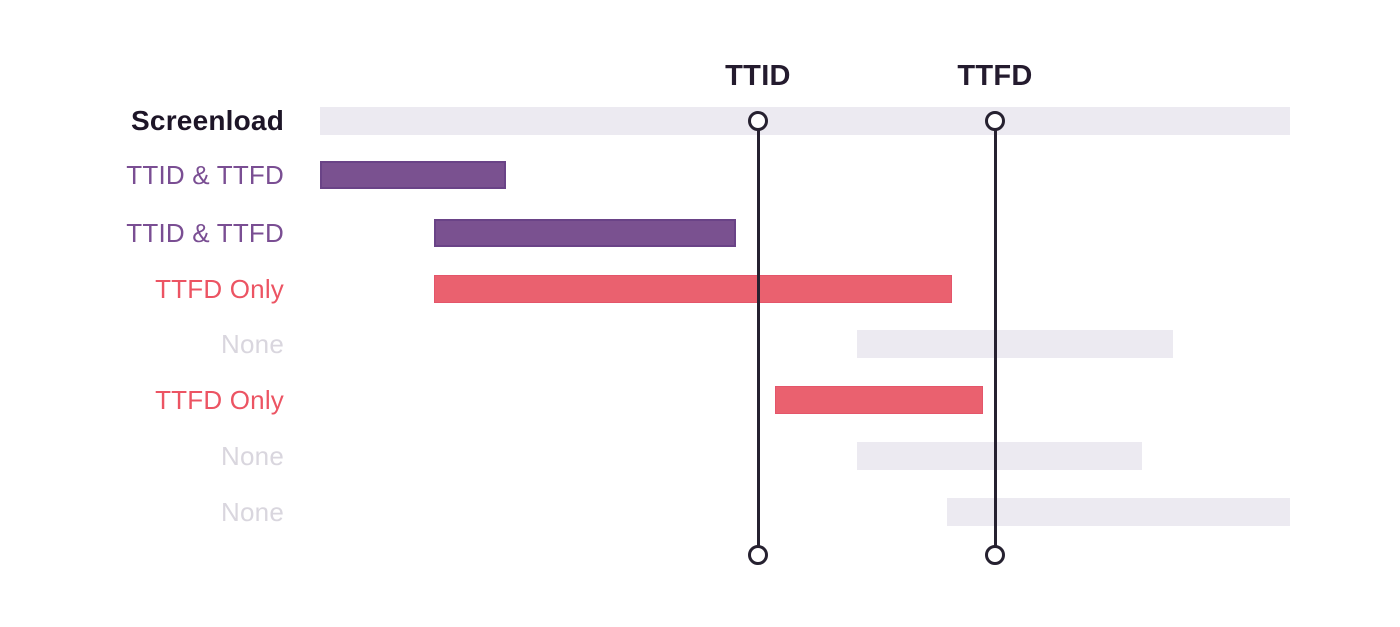 Image resolution: width=1400 pixels, height=627 pixels. I want to click on row-label-none-2: None, so click(252, 456).